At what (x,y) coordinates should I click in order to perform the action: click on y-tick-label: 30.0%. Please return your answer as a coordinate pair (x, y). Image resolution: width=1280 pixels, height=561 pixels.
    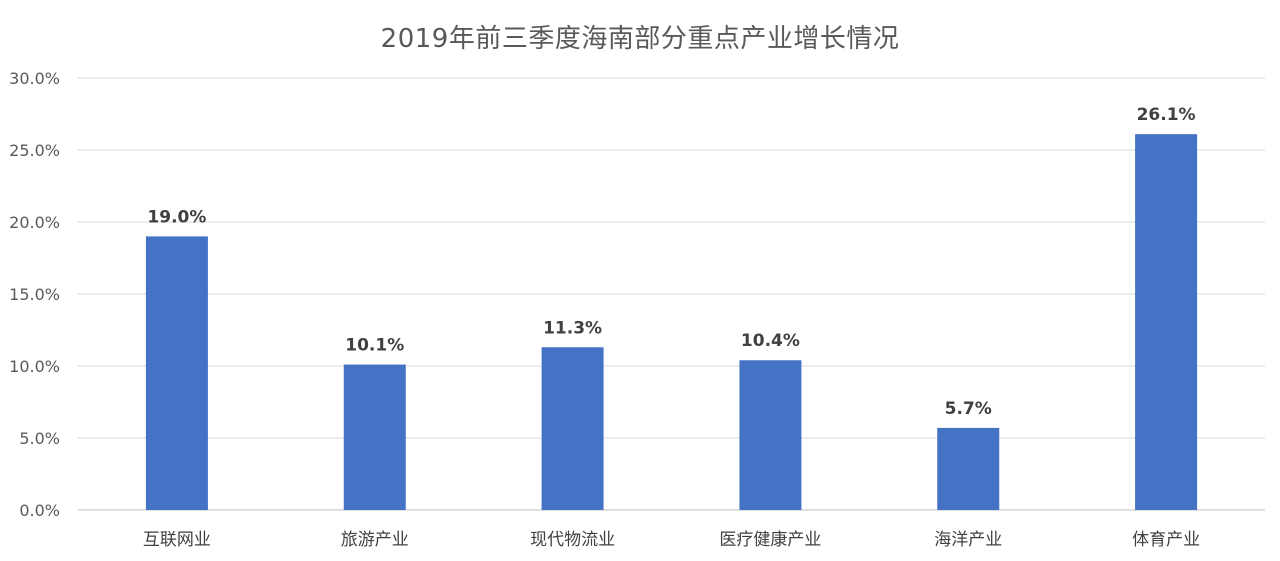
    Looking at the image, I should click on (34, 78).